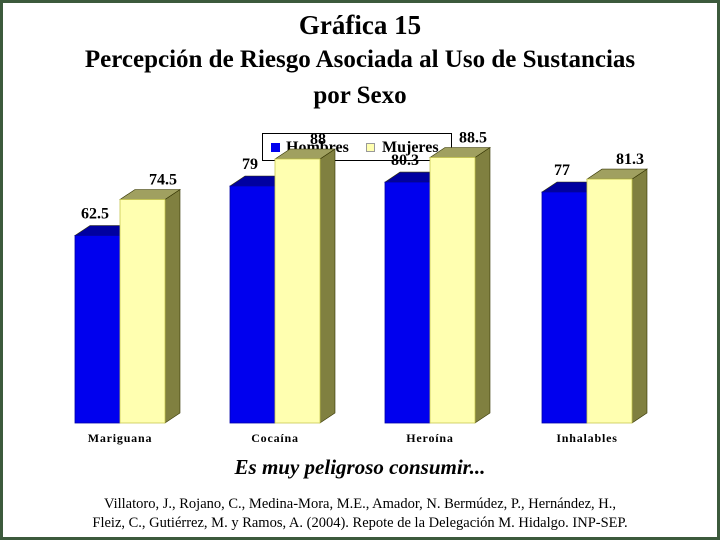 This screenshot has width=720, height=540. What do you see at coordinates (250, 164) in the screenshot?
I see `data-label-hombres-2: 79` at bounding box center [250, 164].